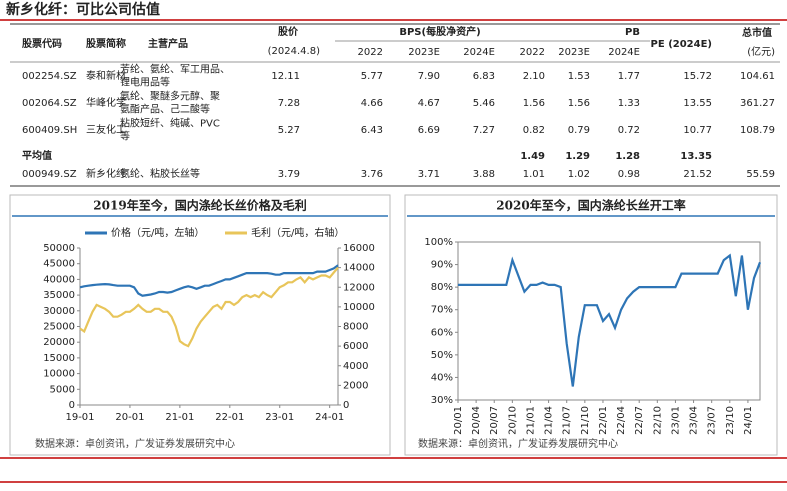 The height and width of the screenshot is (491, 787). What do you see at coordinates (629, 76) in the screenshot?
I see `cell: 1.77` at bounding box center [629, 76].